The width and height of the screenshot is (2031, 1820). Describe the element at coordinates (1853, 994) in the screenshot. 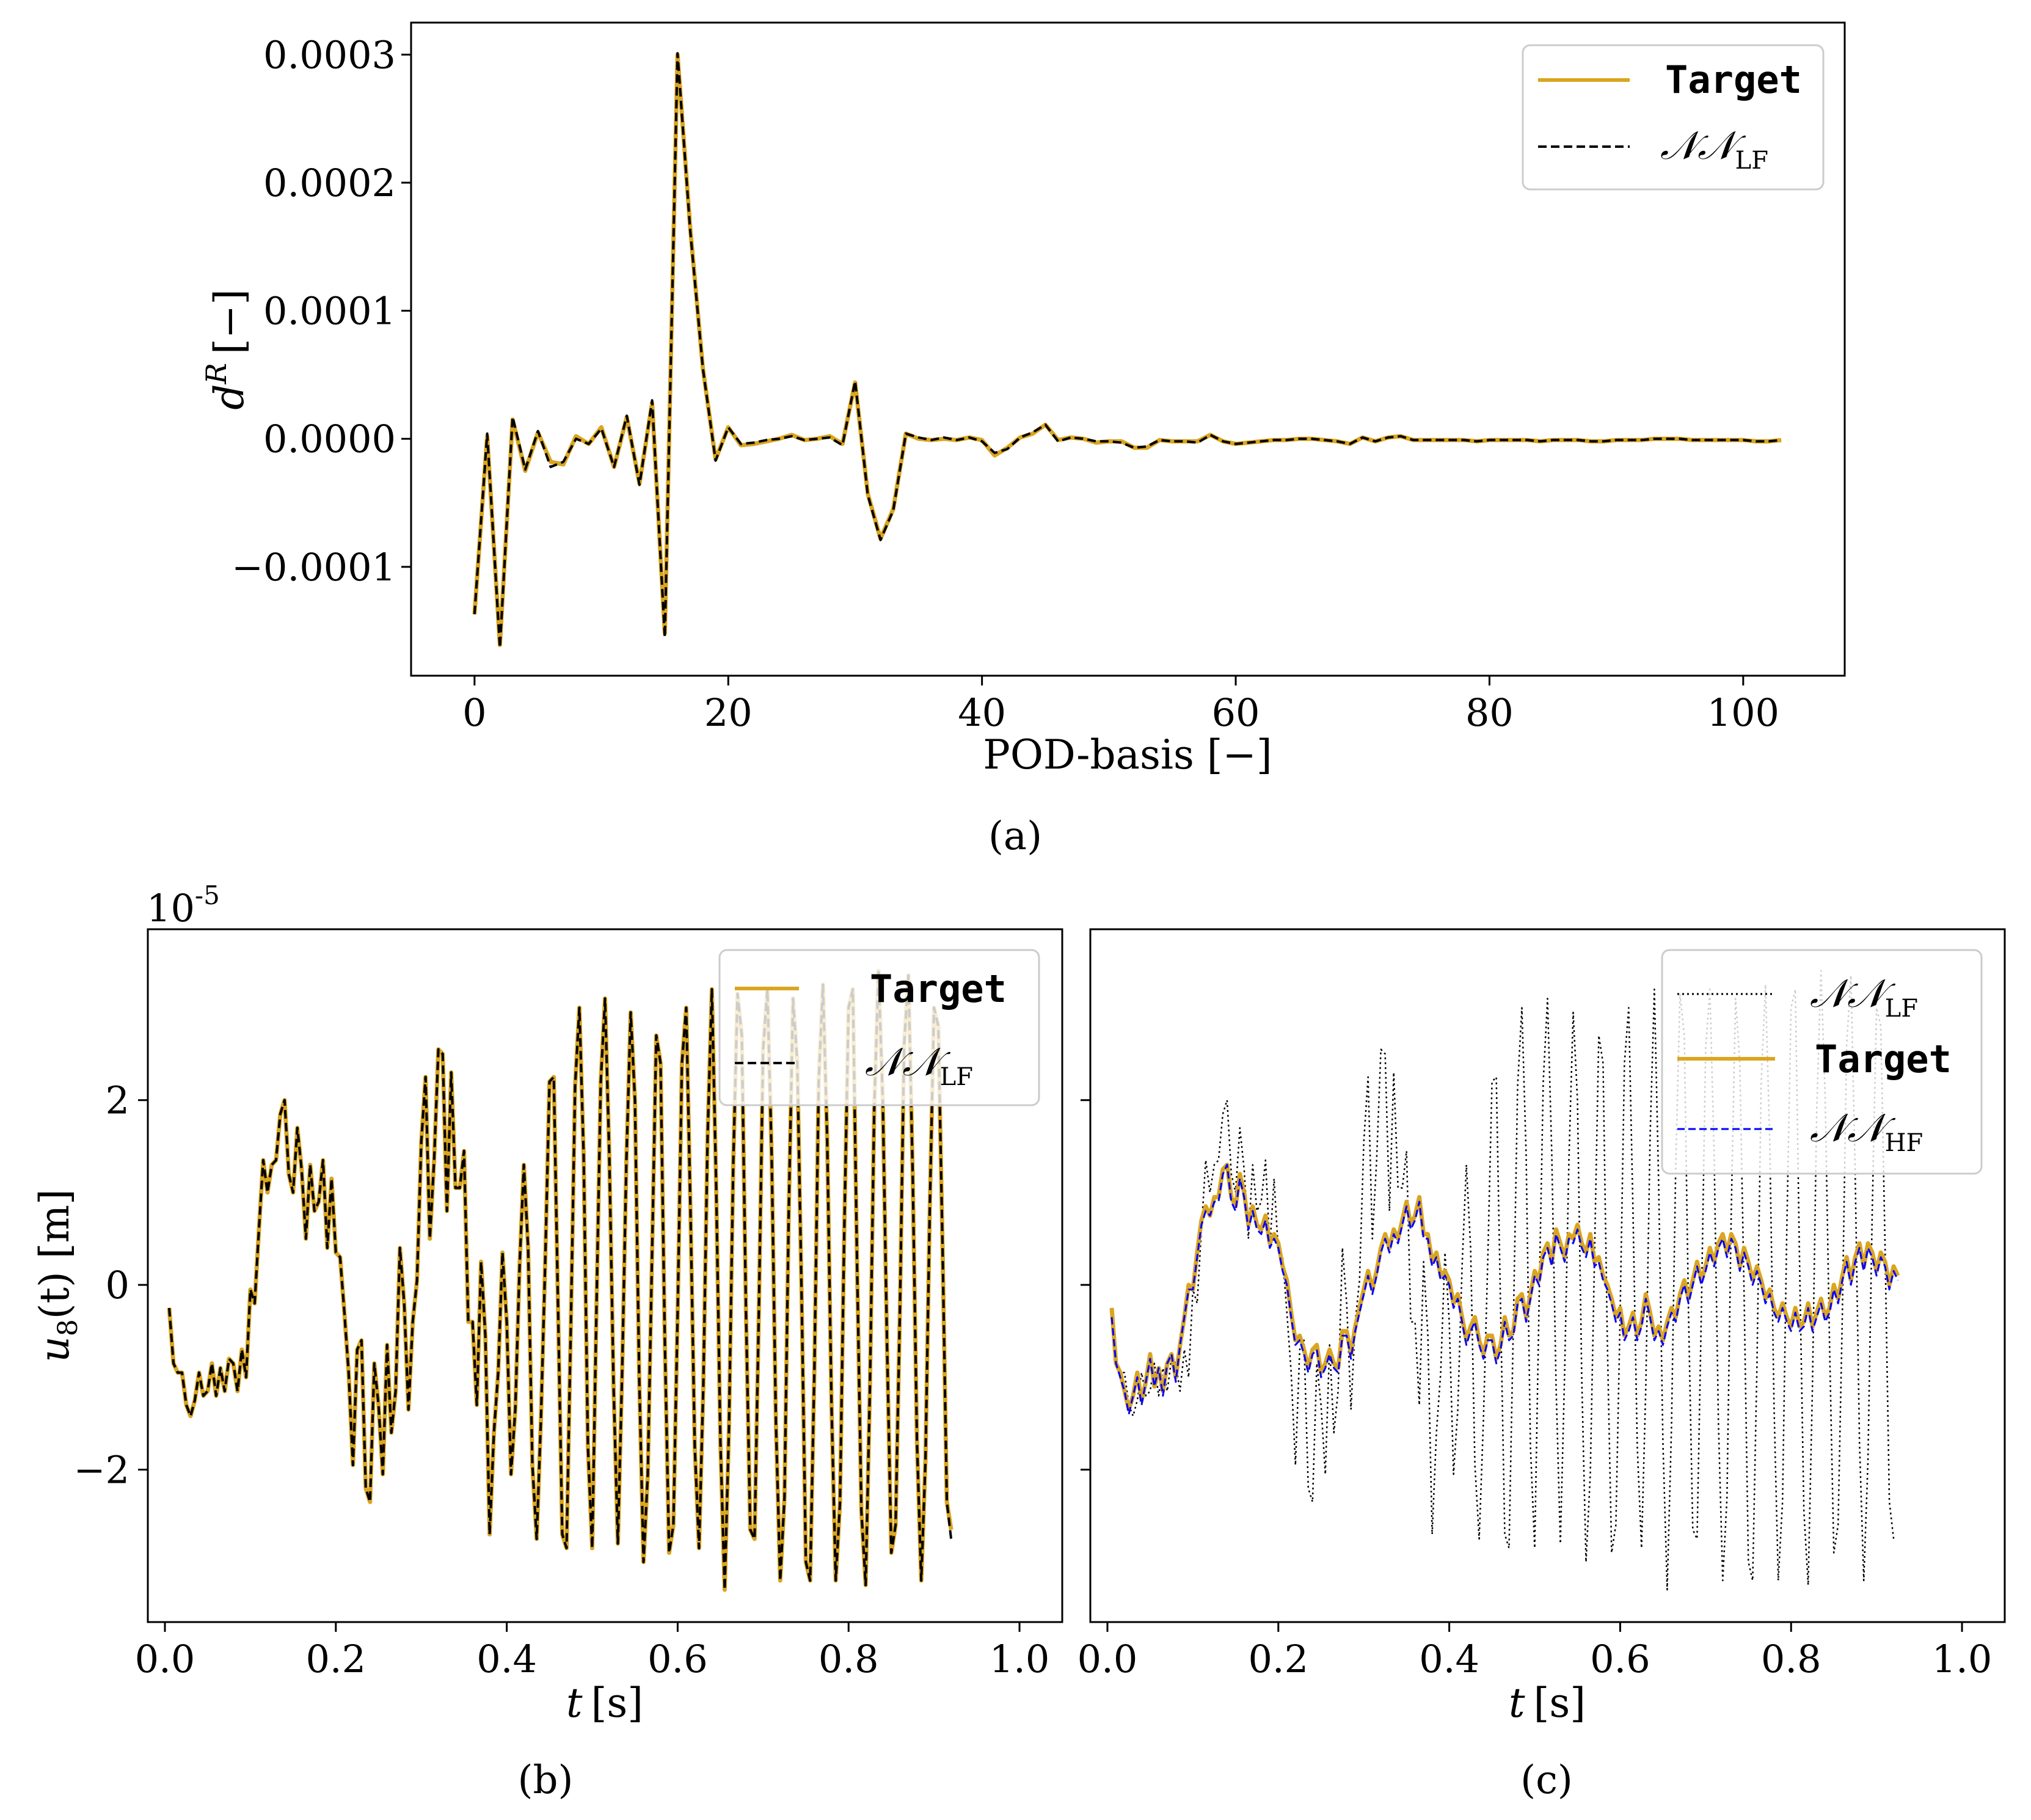

I see `legend-c-nnlf-main: 𝒩𝒩` at that location.